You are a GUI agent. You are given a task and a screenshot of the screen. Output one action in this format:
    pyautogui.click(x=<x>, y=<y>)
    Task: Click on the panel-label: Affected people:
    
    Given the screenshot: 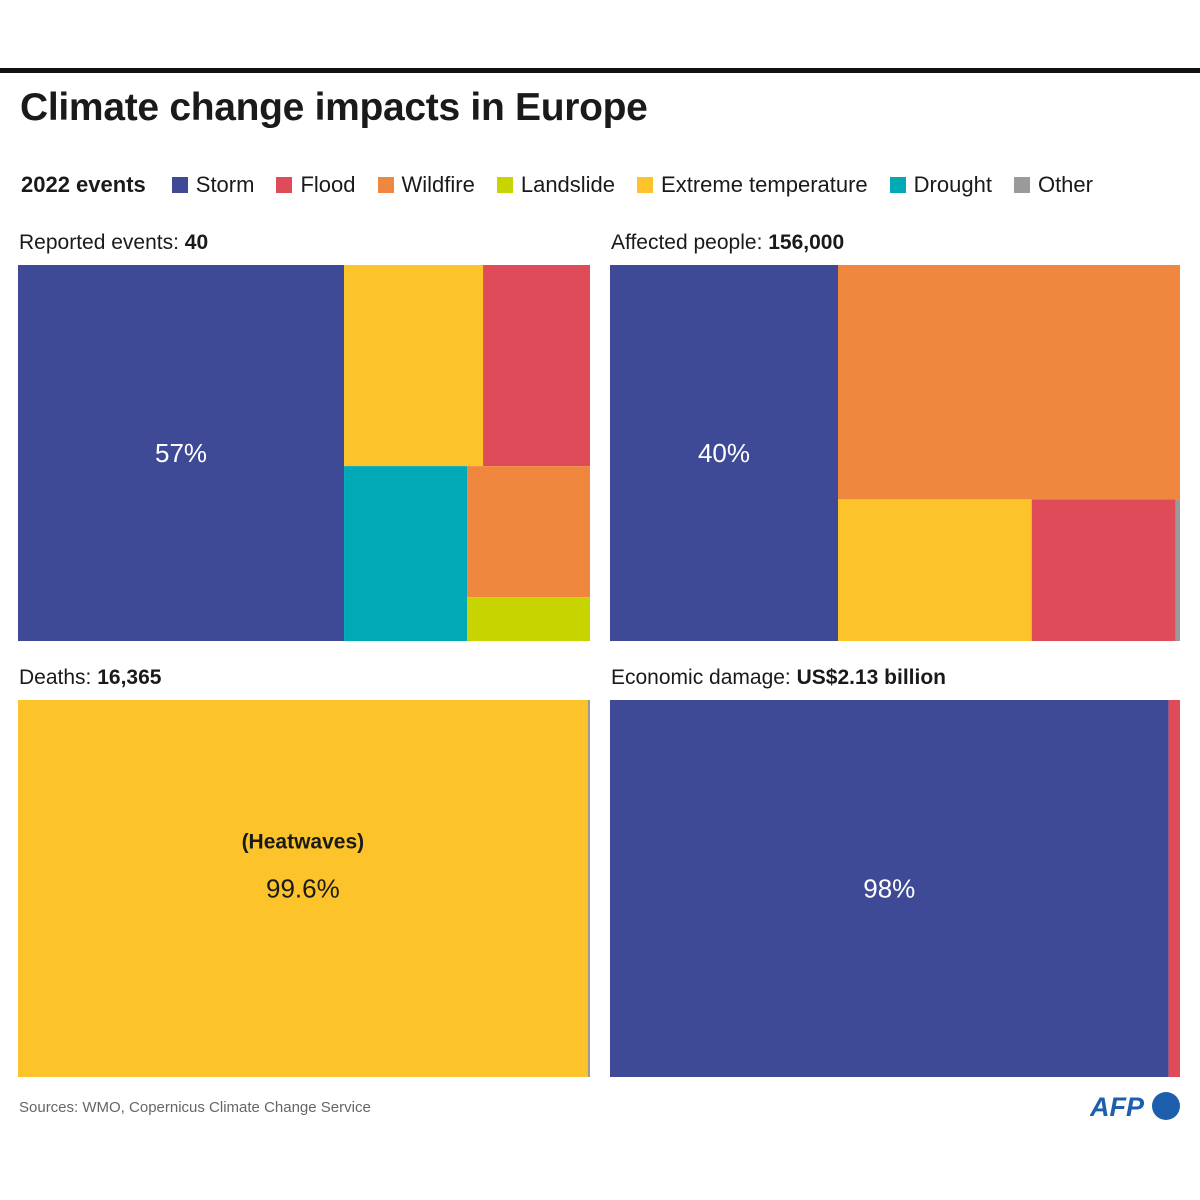 What is the action you would take?
    pyautogui.click(x=690, y=242)
    